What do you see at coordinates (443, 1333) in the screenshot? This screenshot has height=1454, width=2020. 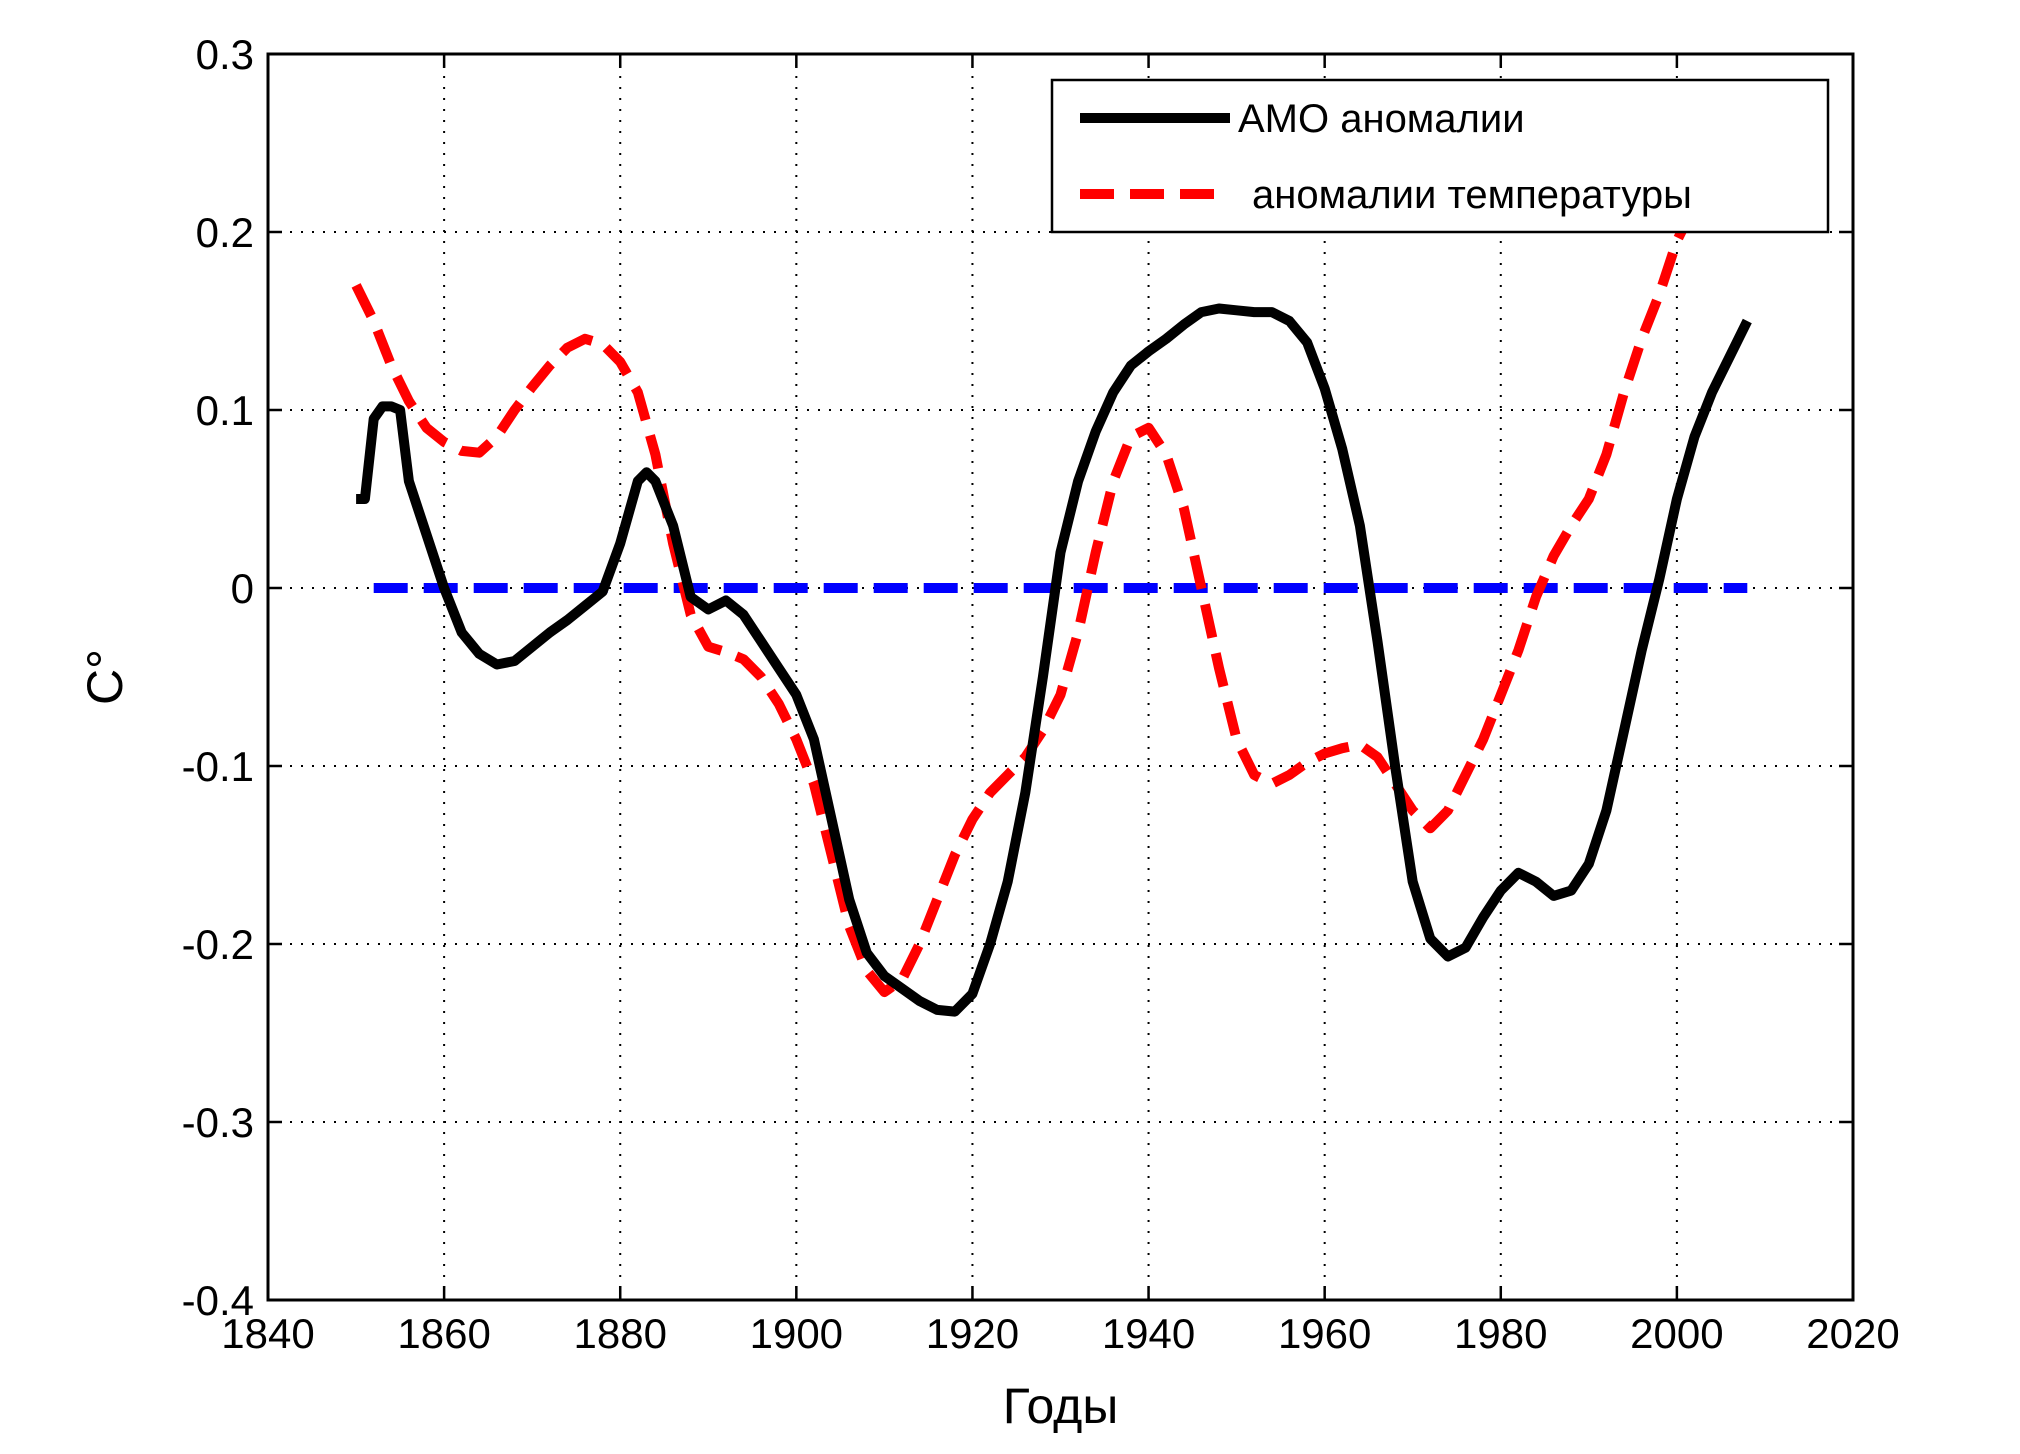 I see `x-tick-label: 1860` at bounding box center [443, 1333].